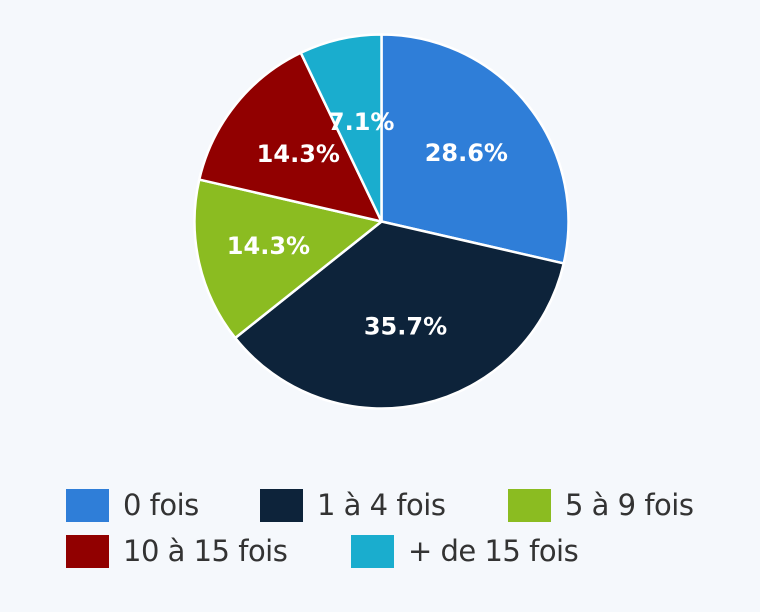 This screenshot has height=612, width=760. What do you see at coordinates (381, 505) in the screenshot?
I see `legend-label: 1 à 4 fois` at bounding box center [381, 505].